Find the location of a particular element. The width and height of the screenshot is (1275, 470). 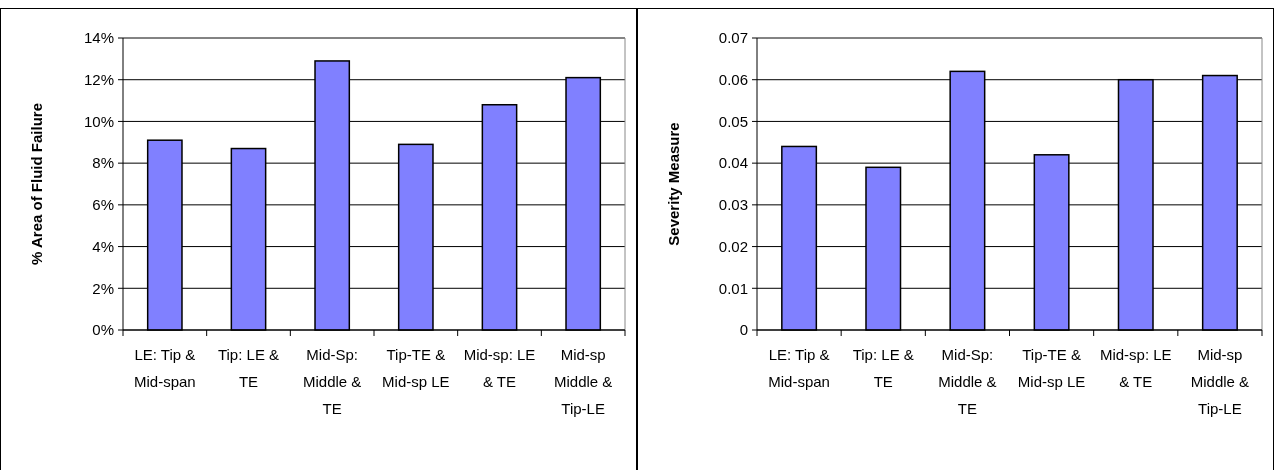

y-tick-label: 10% is located at coordinates (98, 121).